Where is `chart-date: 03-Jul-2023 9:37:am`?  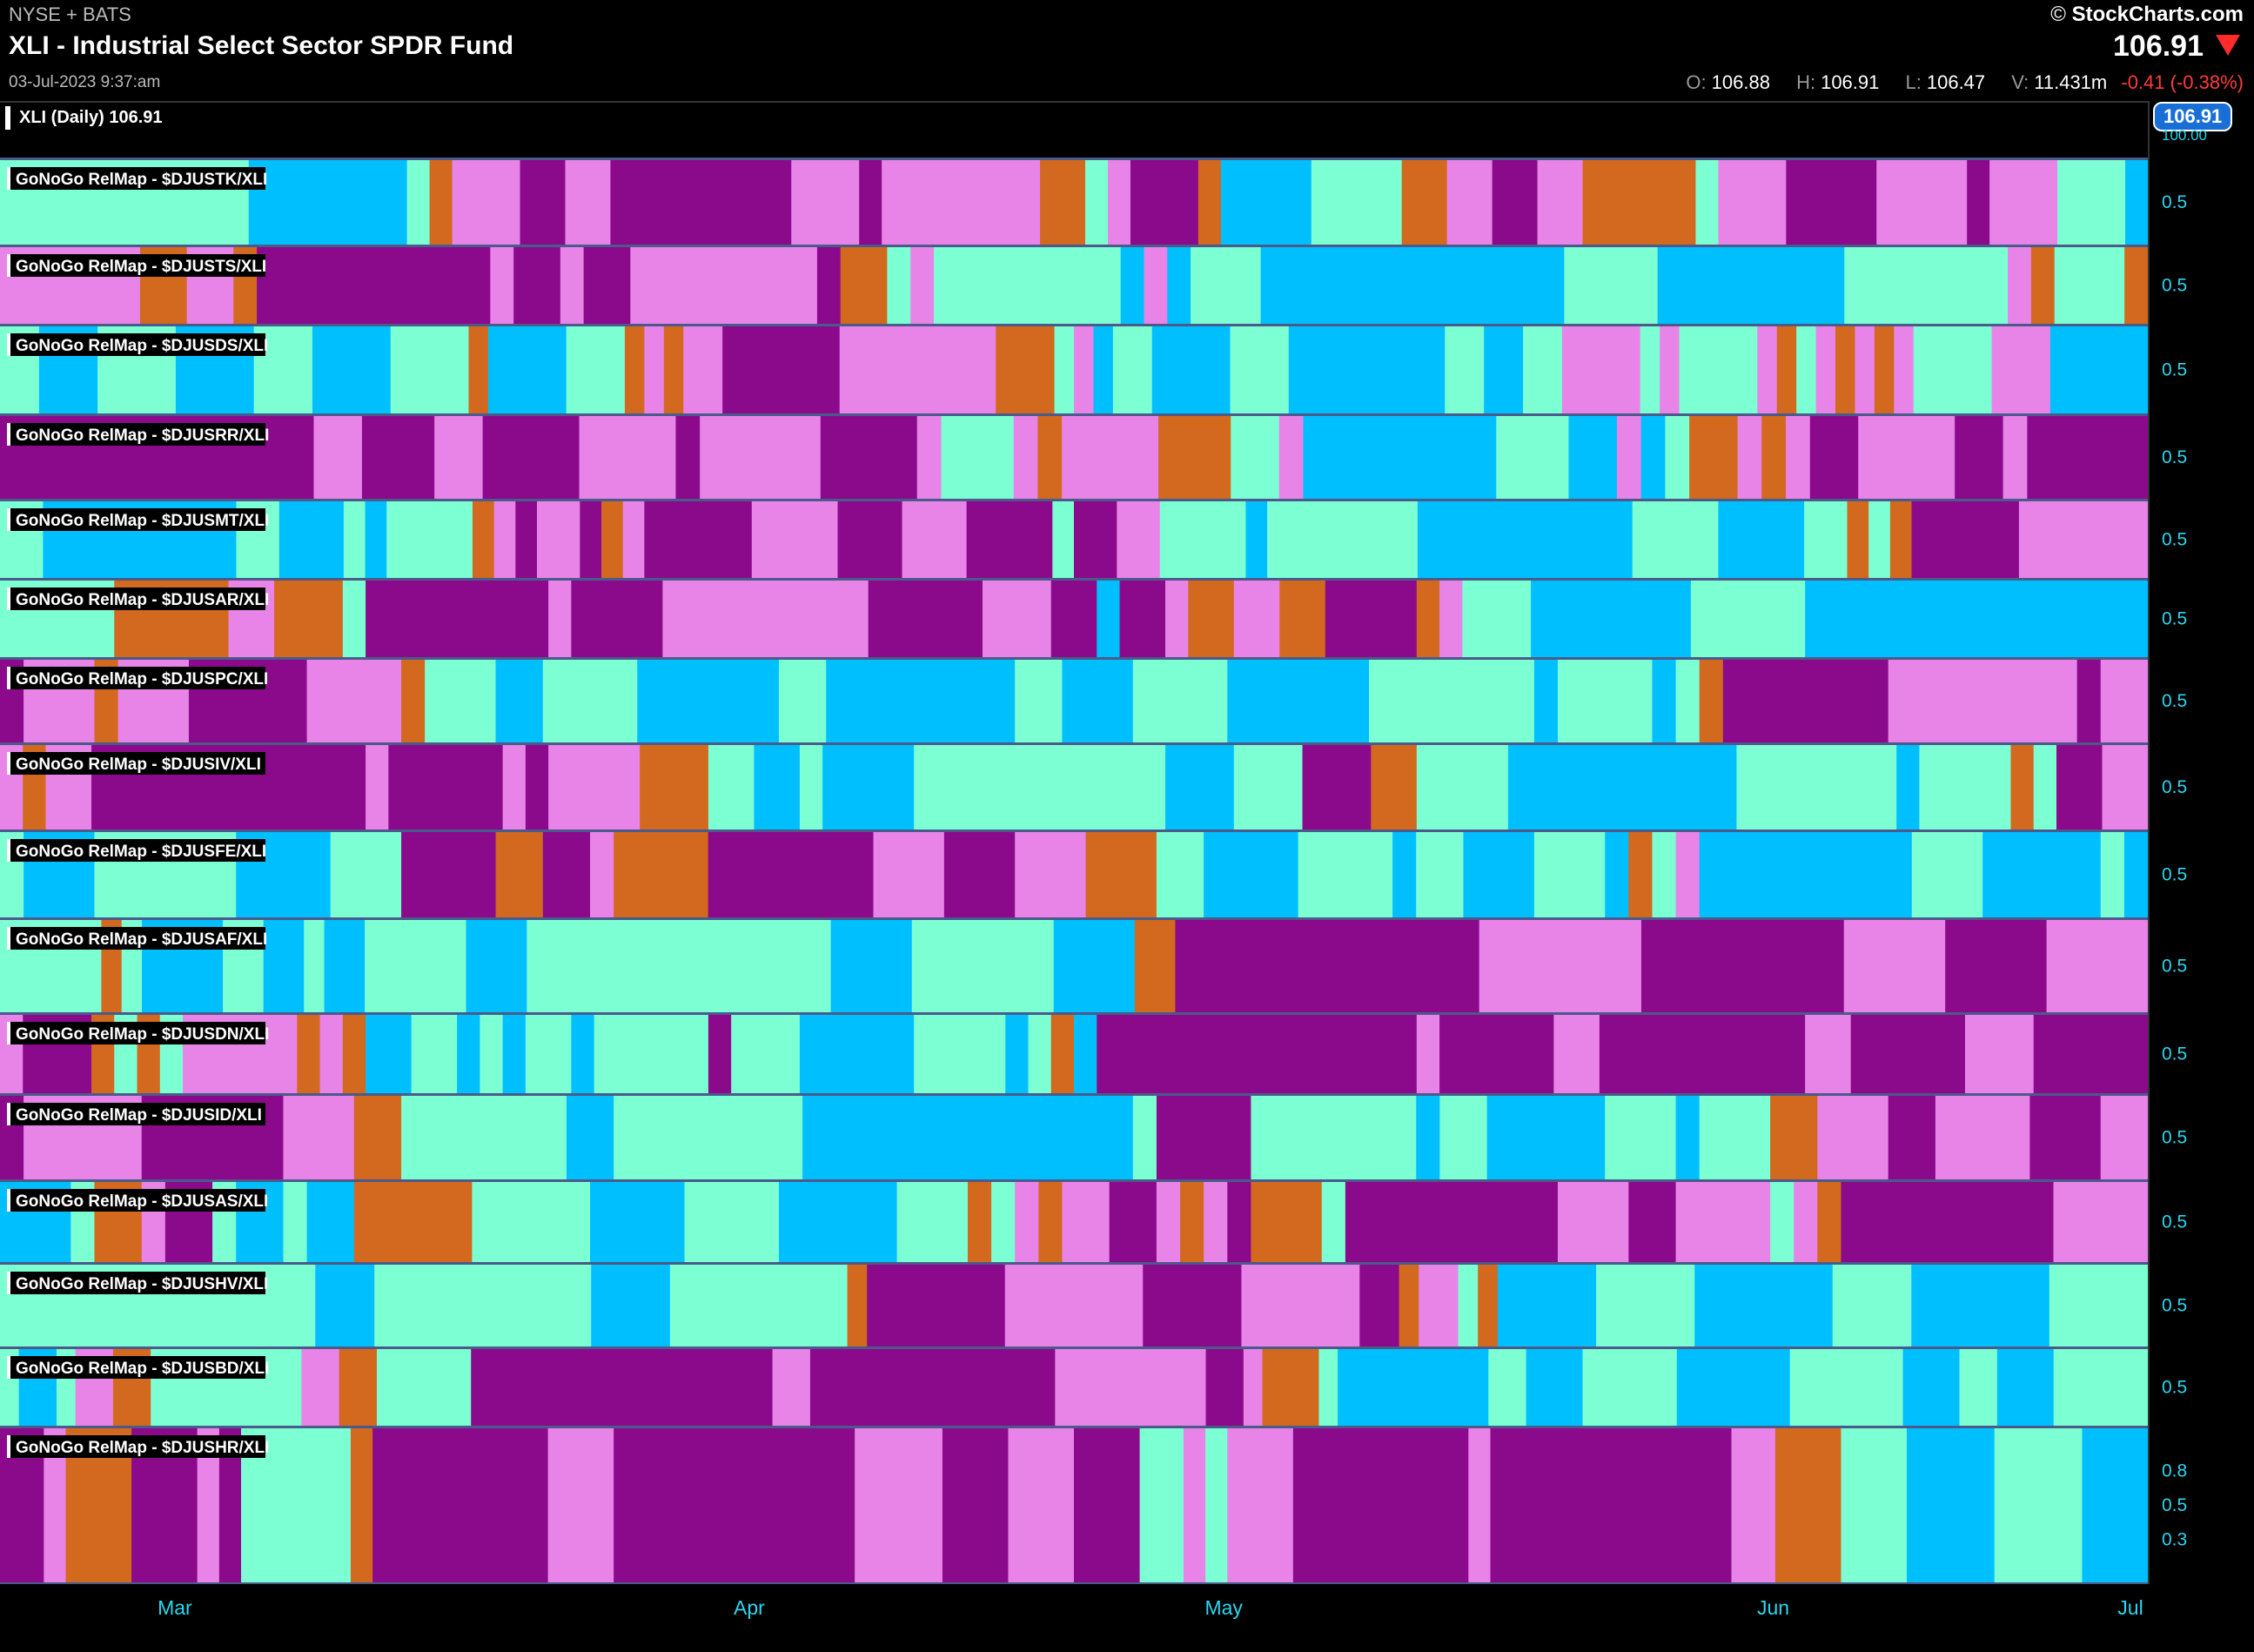
chart-date: 03-Jul-2023 9:37:am is located at coordinates (85, 82).